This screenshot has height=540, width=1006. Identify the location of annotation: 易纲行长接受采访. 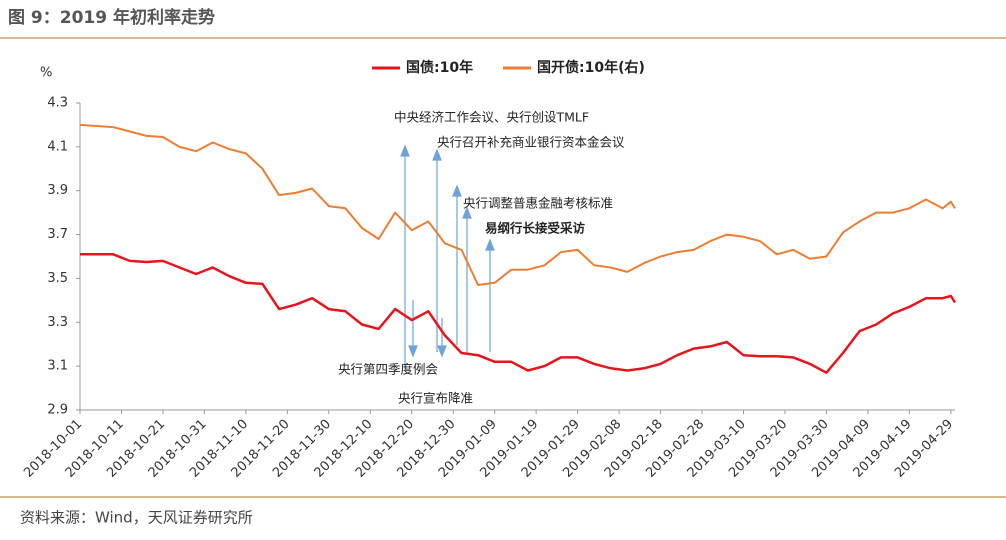
(535, 228).